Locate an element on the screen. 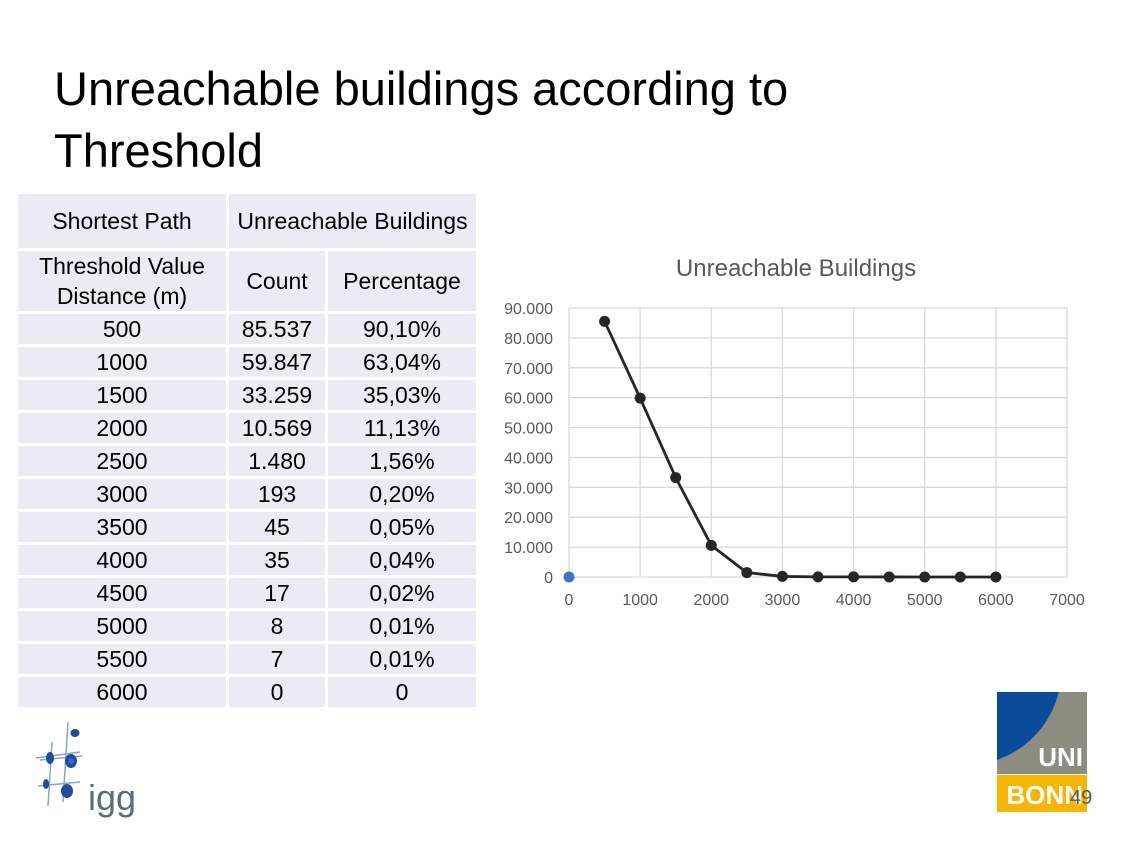 The image size is (1125, 844). y-tick-label: 60.000 is located at coordinates (528, 399).